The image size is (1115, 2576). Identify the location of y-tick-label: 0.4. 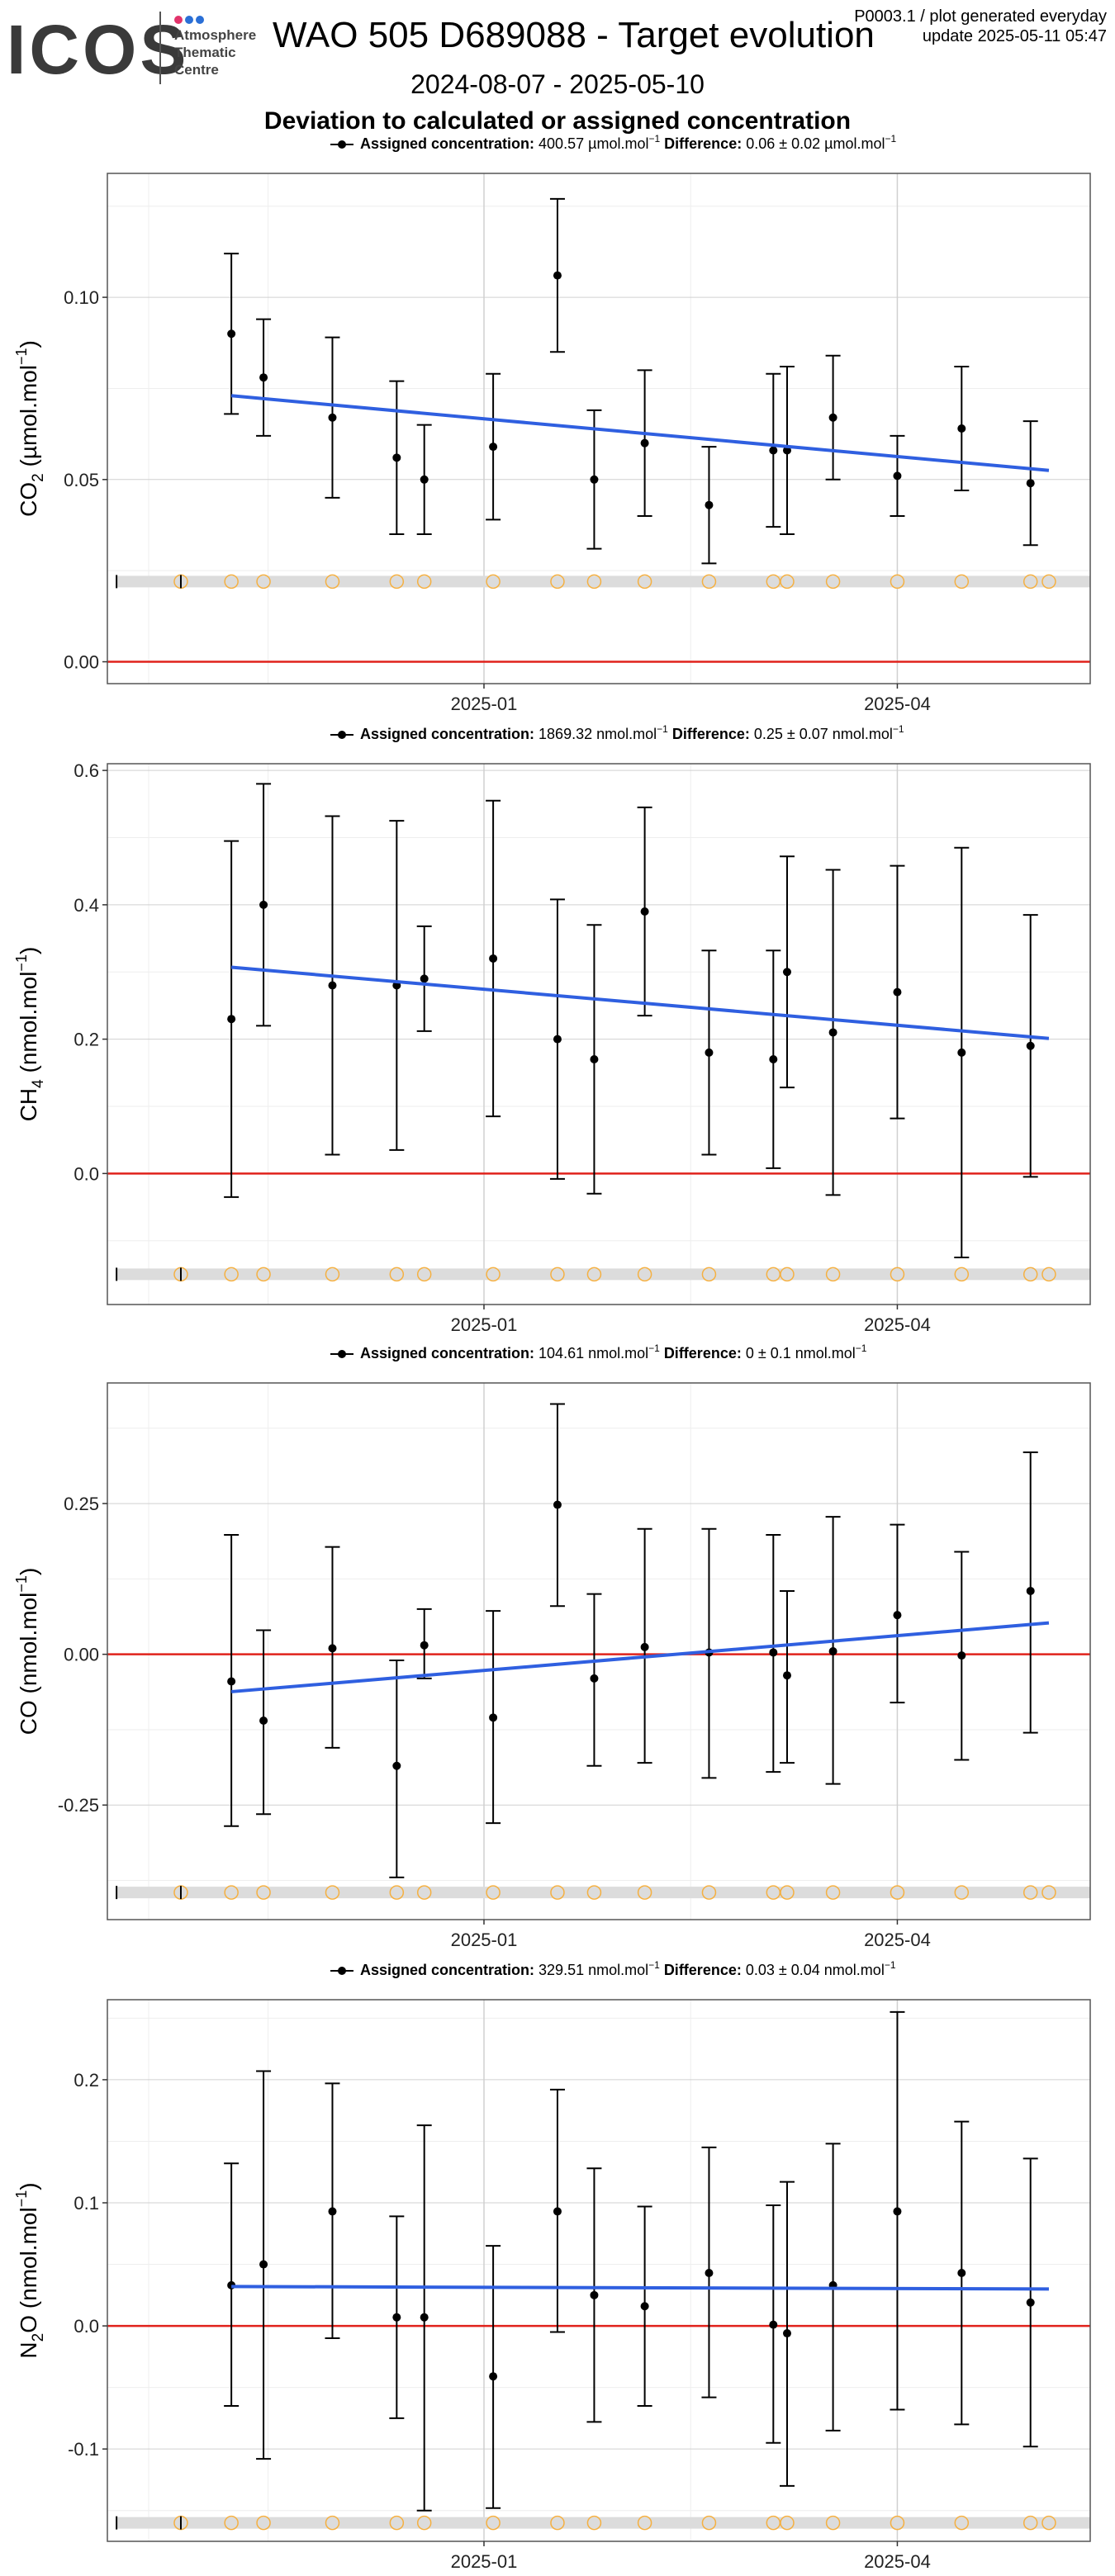
(86, 905).